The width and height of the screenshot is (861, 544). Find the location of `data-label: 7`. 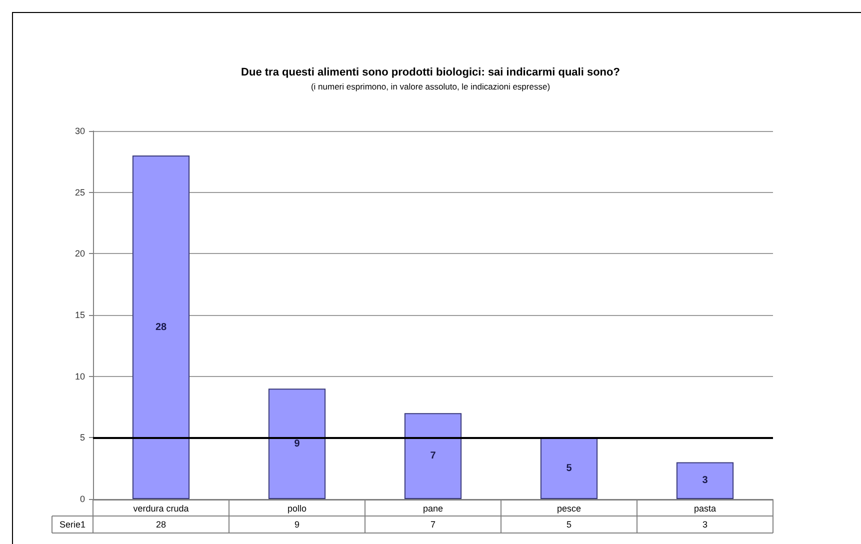

data-label: 7 is located at coordinates (433, 525).